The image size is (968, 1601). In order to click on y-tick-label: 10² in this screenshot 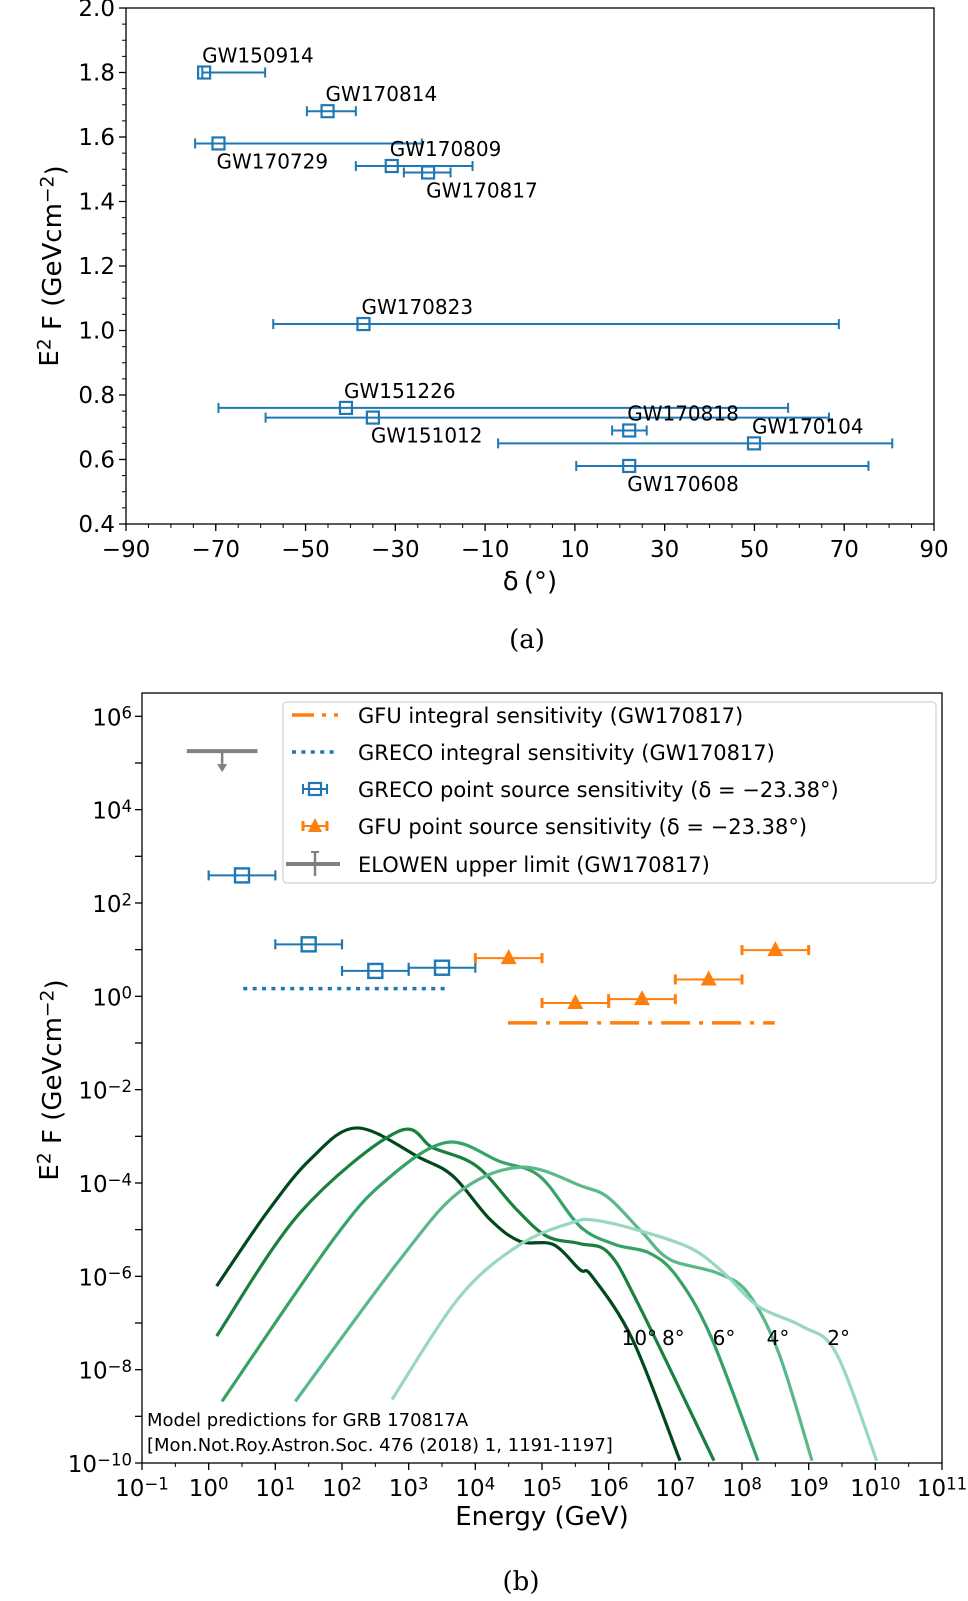, I will do `click(112, 904)`.